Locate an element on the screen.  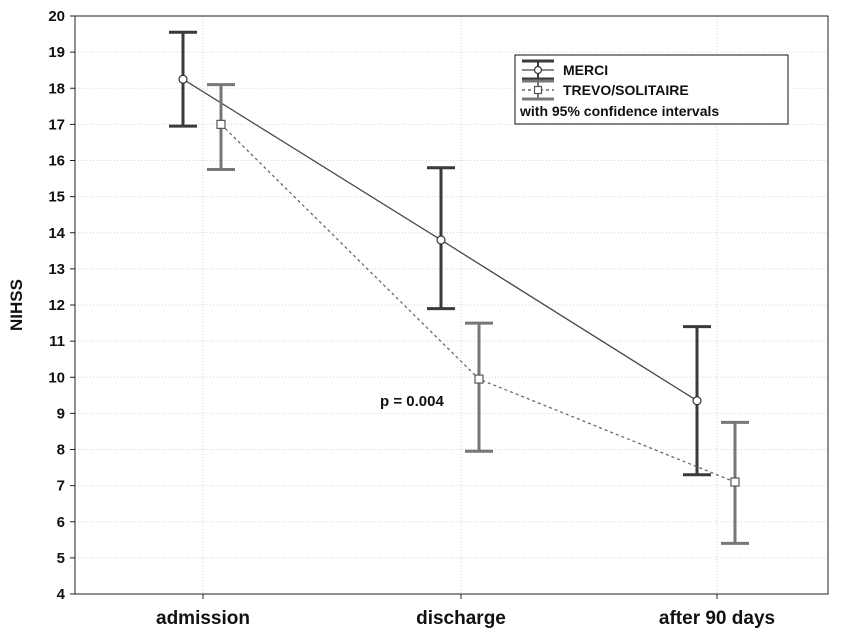
y-tick-label: 13 is located at coordinates (56, 269).